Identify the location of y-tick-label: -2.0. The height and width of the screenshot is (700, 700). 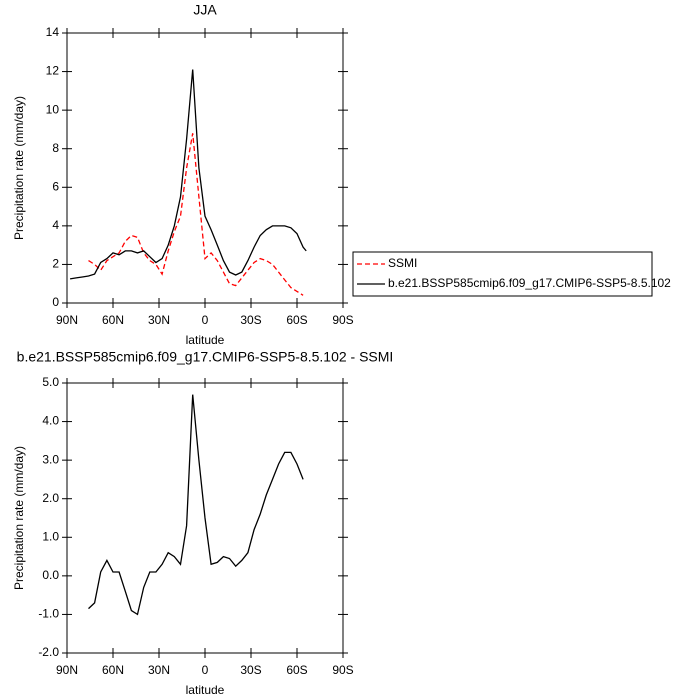
(48, 652).